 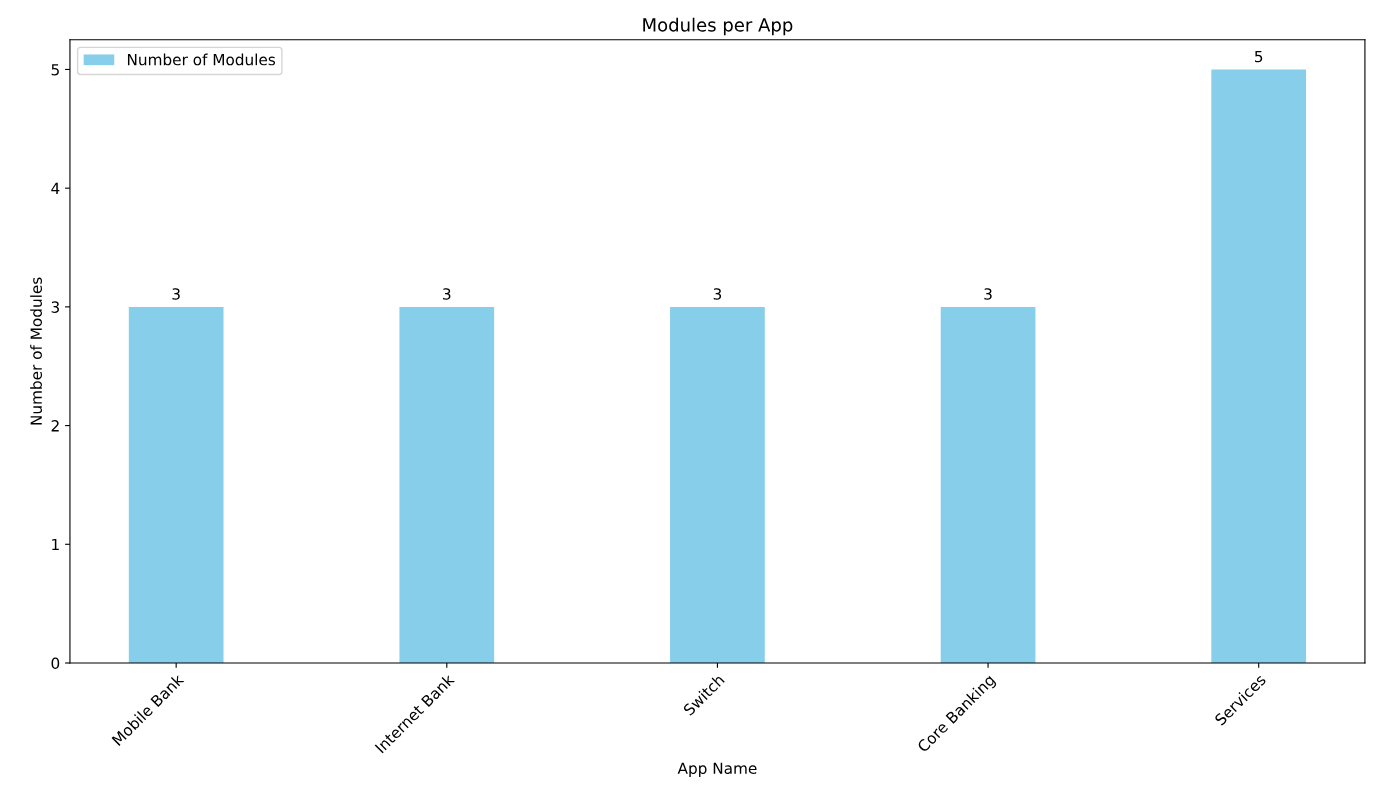 What do you see at coordinates (1259, 56) in the screenshot?
I see `data-label: 5` at bounding box center [1259, 56].